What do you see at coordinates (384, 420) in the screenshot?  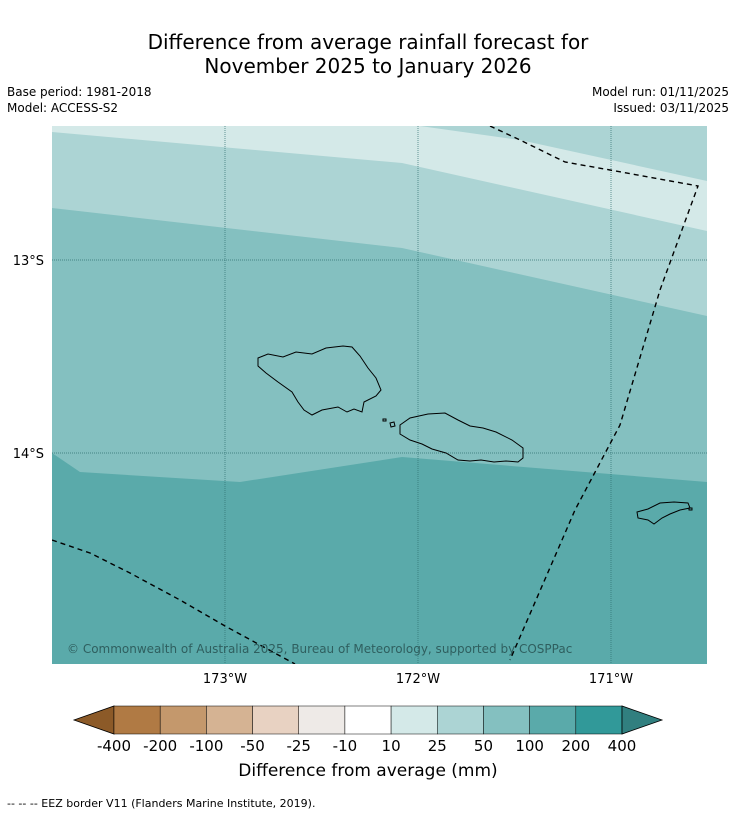 I see `islet-apolima` at bounding box center [384, 420].